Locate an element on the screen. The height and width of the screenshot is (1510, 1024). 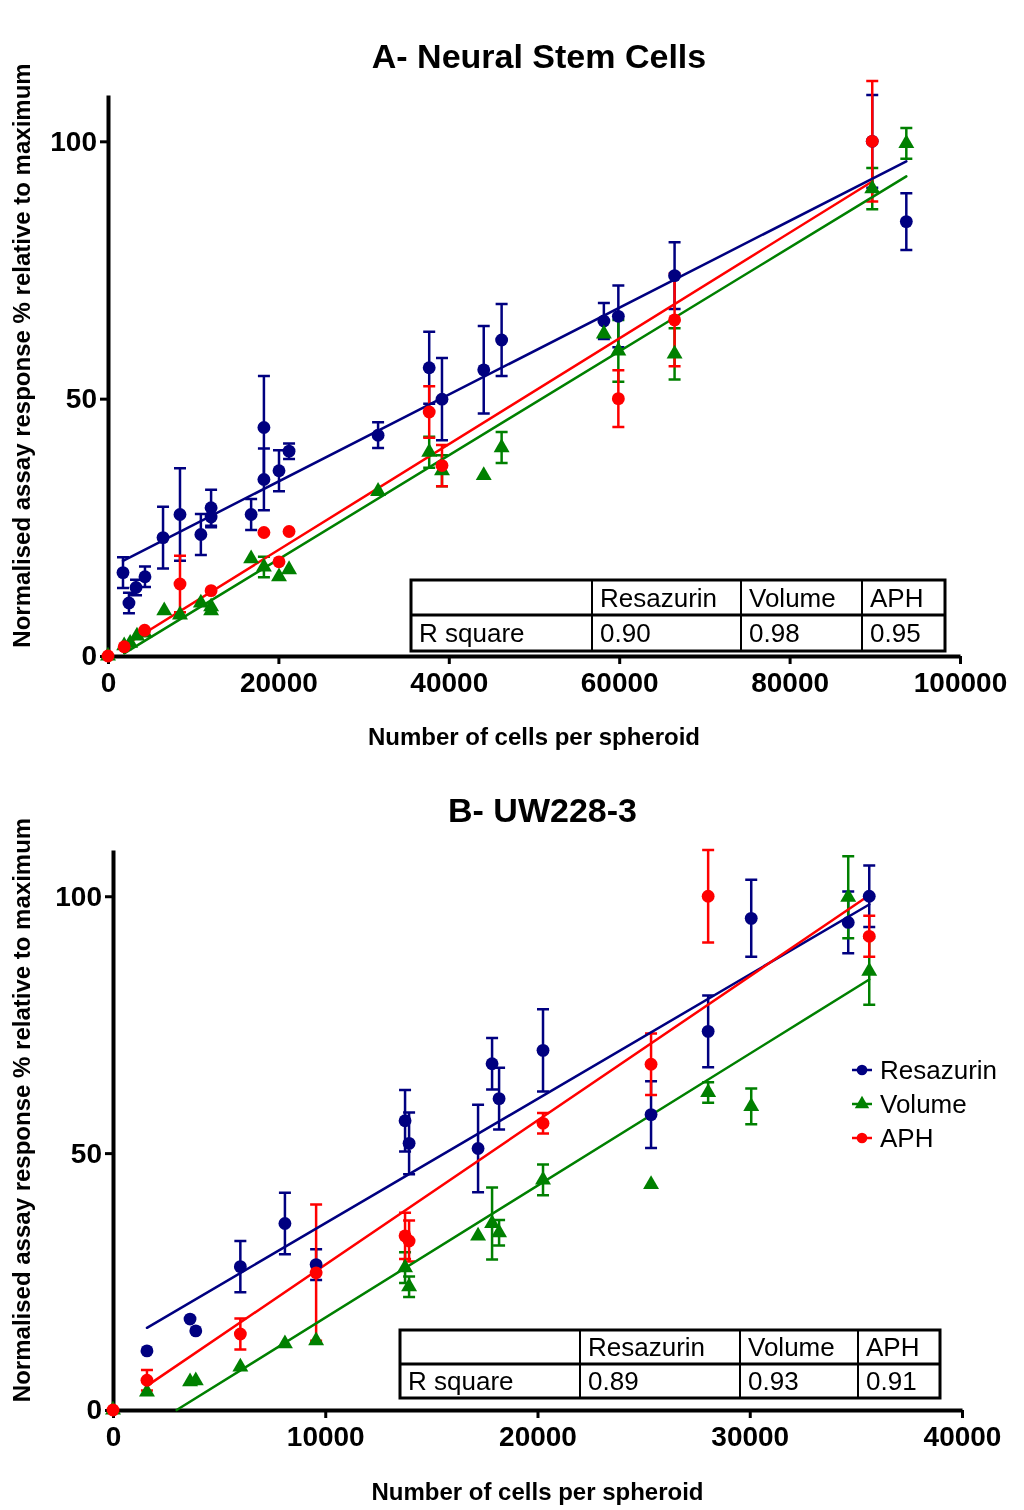
annotation: 0.98 is located at coordinates (774, 633).